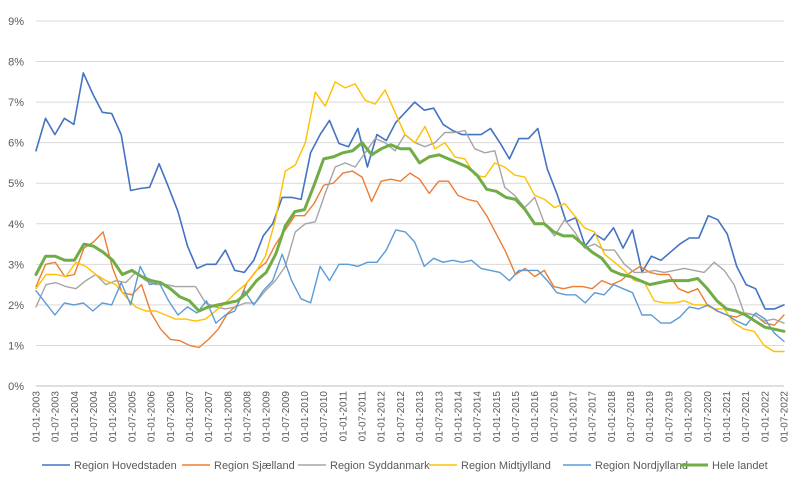  Describe the element at coordinates (478, 417) in the screenshot. I see `x-tick-label: 01-07-2014` at that location.